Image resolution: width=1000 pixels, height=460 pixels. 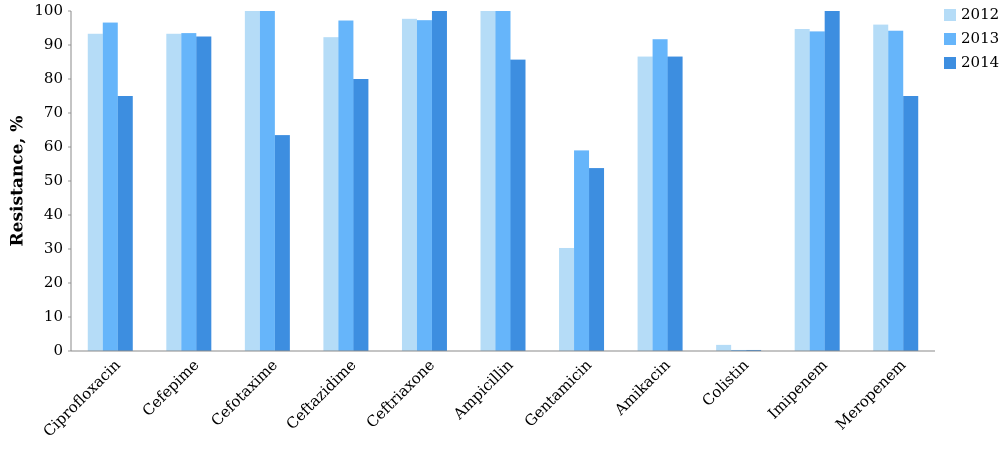 What do you see at coordinates (53, 146) in the screenshot?
I see `y-tick-label: 60` at bounding box center [53, 146].